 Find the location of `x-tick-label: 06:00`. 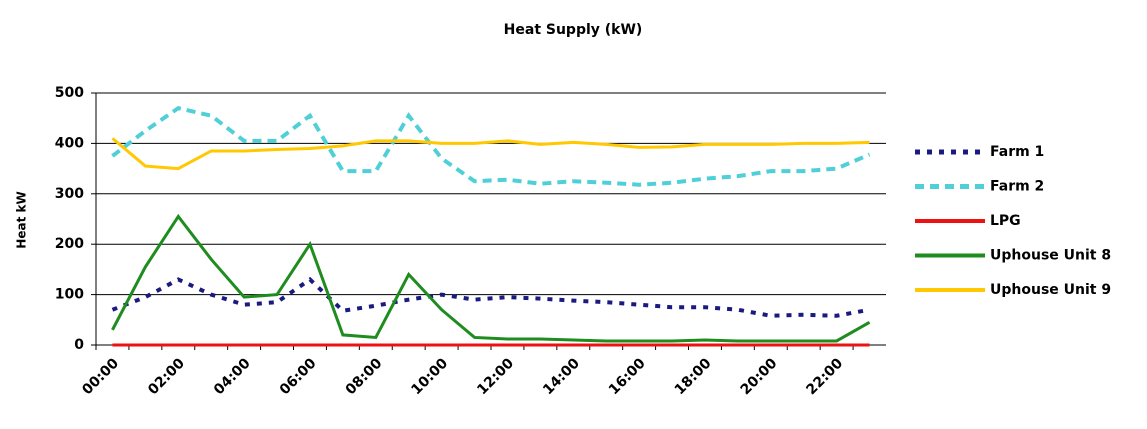

x-tick-label: 06:00 is located at coordinates (298, 376).